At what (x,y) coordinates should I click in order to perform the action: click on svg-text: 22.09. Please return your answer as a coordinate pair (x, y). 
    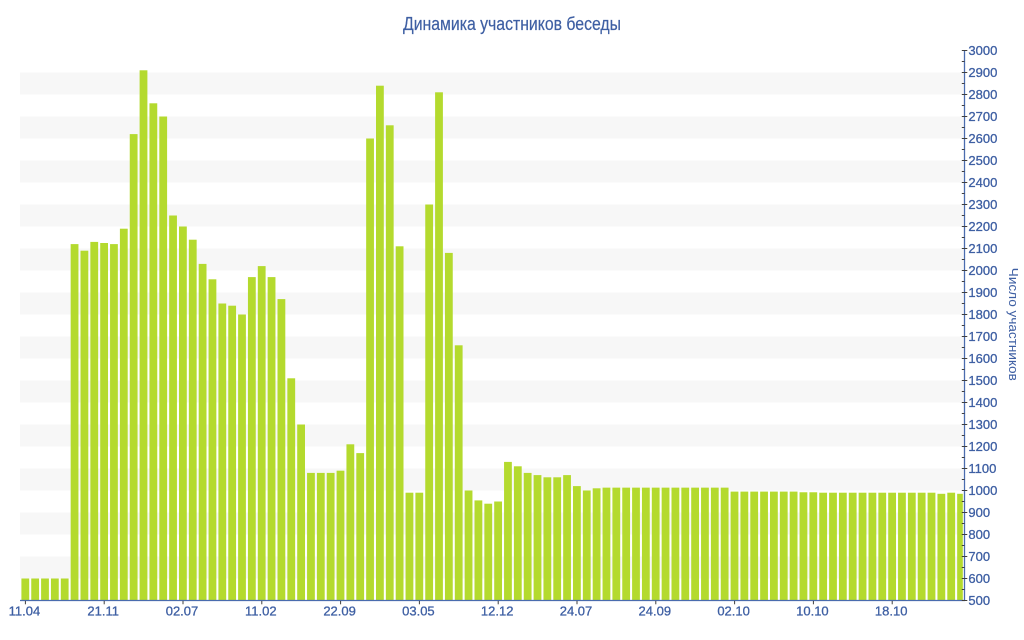
    Looking at the image, I should click on (339, 611).